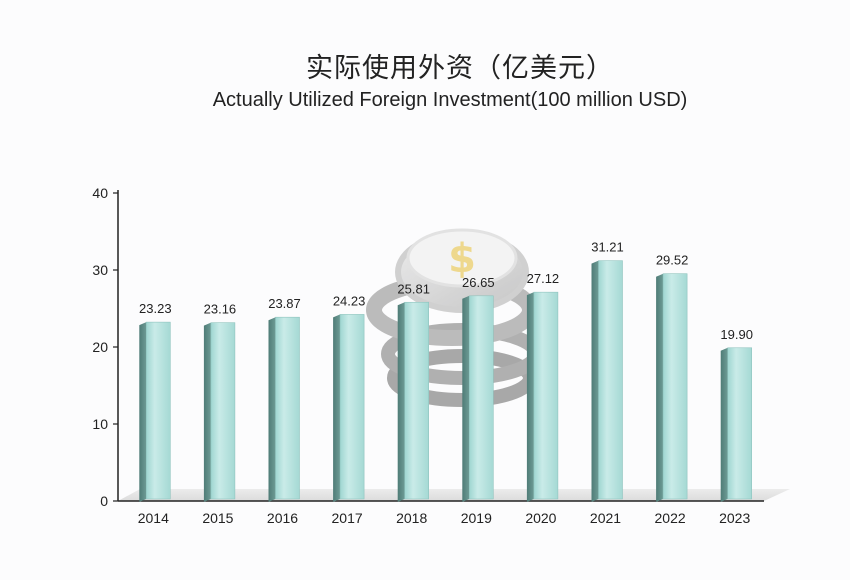 Image resolution: width=850 pixels, height=580 pixels. What do you see at coordinates (347, 518) in the screenshot?
I see `x-tick-label: 2017` at bounding box center [347, 518].